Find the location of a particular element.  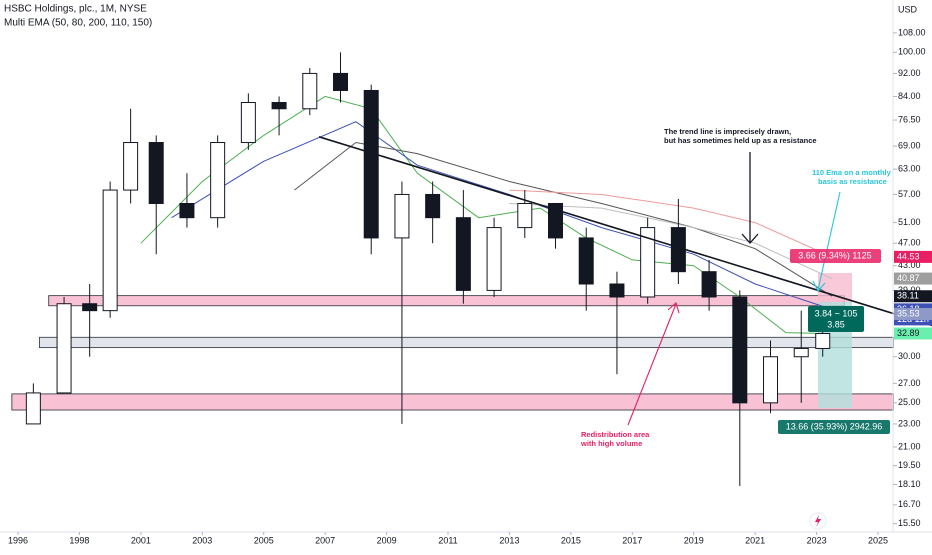

x-tick-label: 1998 is located at coordinates (79, 540).